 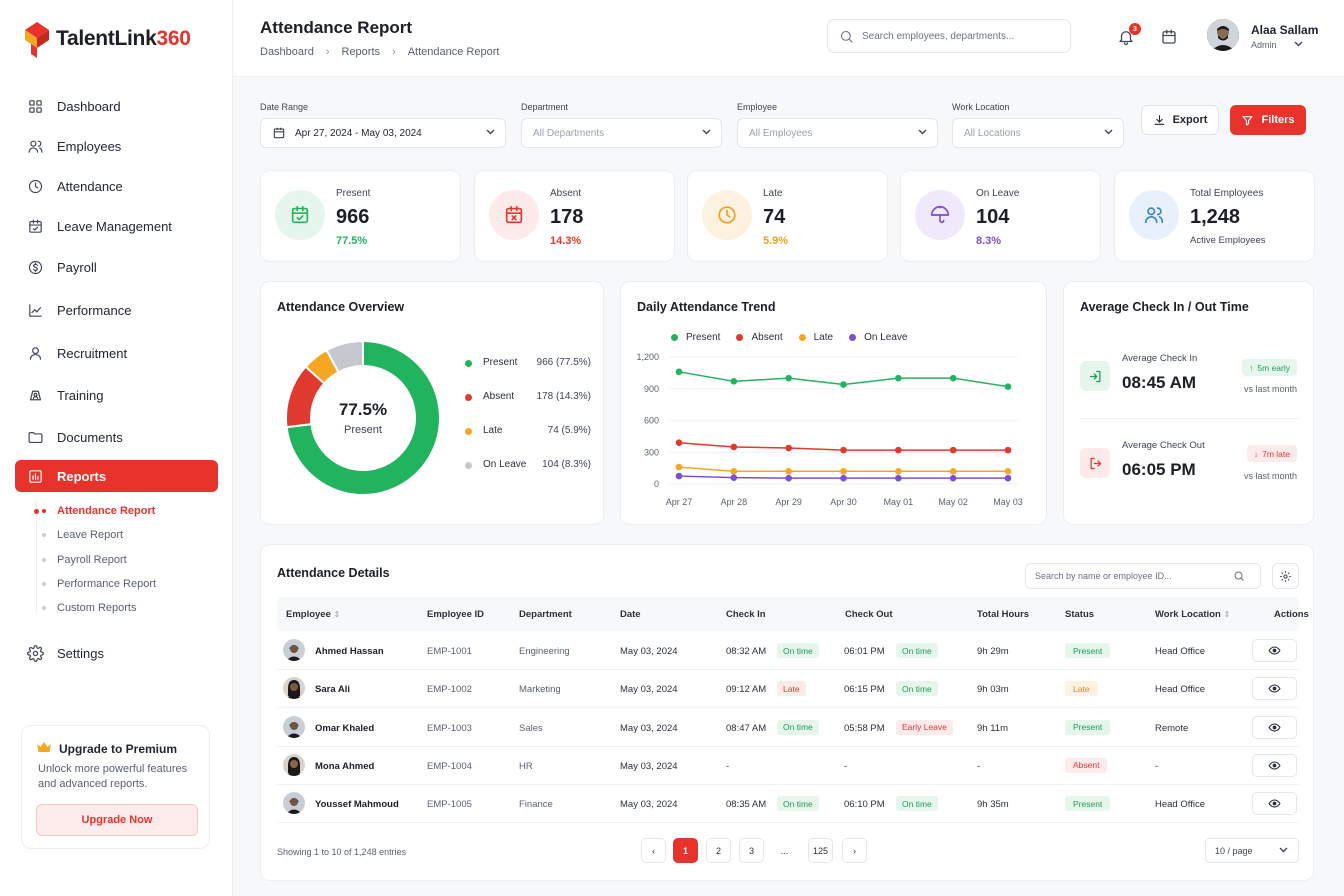 What do you see at coordinates (1129, 34) in the screenshot?
I see `notifications-button: 3` at bounding box center [1129, 34].